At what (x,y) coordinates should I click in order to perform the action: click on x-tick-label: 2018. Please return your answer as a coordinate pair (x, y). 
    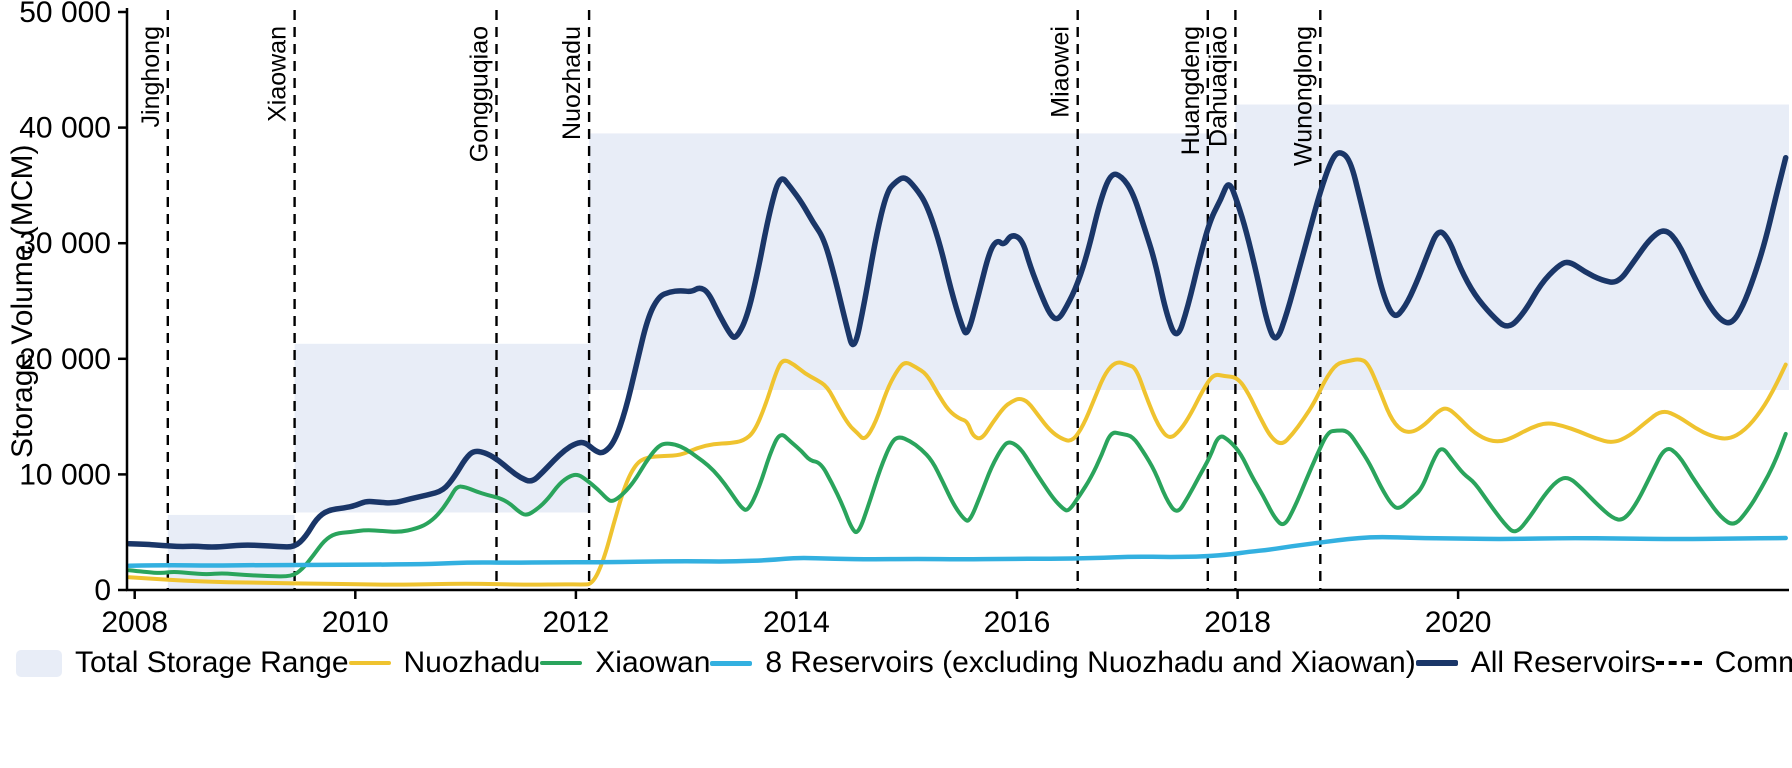
    Looking at the image, I should click on (1237, 622).